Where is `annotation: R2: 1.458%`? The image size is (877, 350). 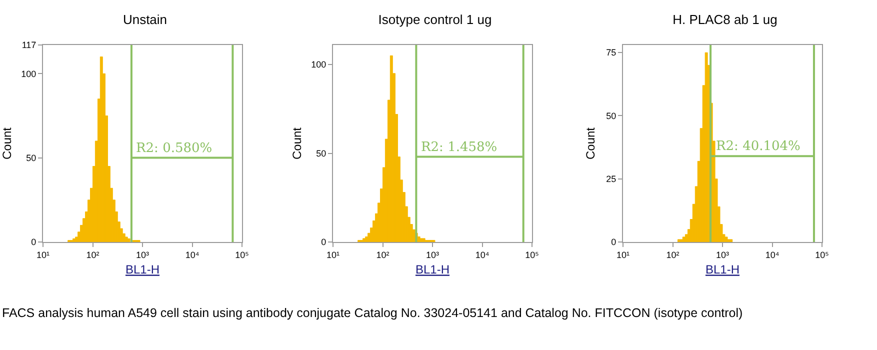
annotation: R2: 1.458% is located at coordinates (459, 147).